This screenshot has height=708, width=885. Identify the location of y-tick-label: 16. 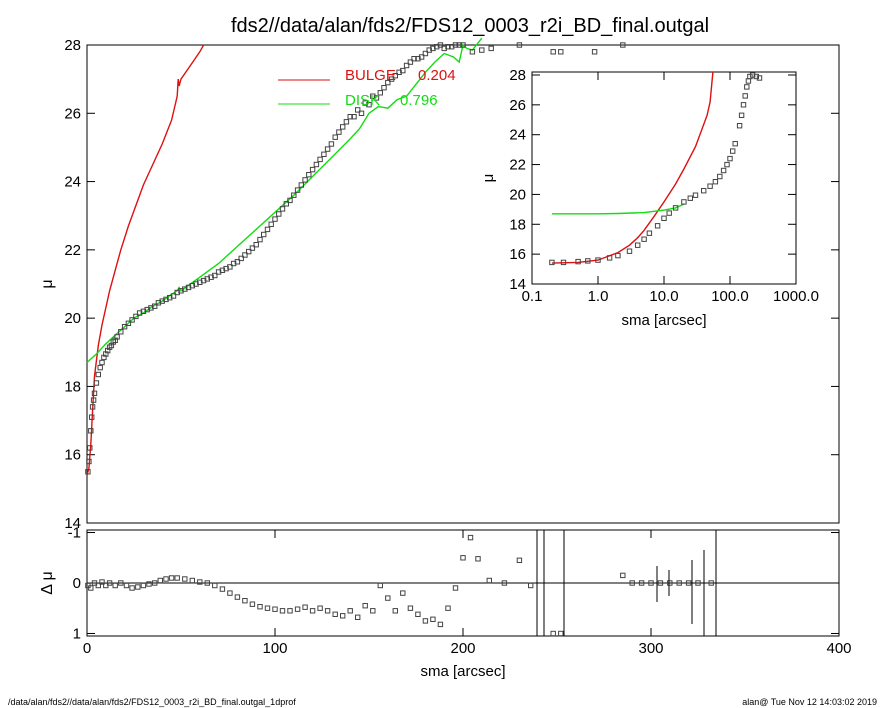
(517, 254).